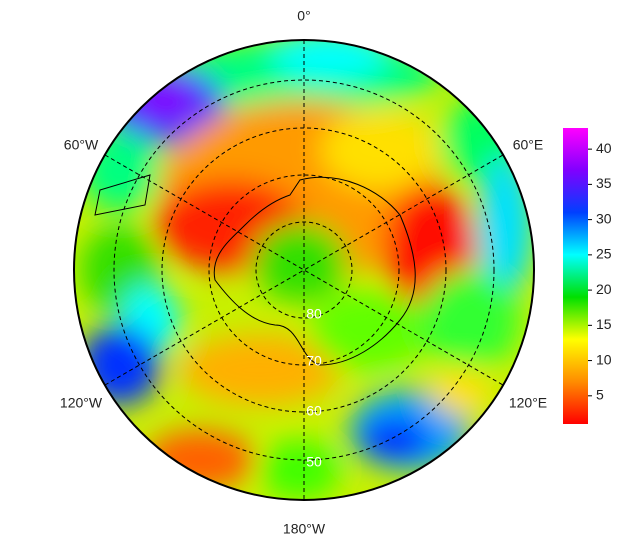 The height and width of the screenshot is (557, 625). Describe the element at coordinates (604, 254) in the screenshot. I see `colorbar-tick-label: 25` at that location.